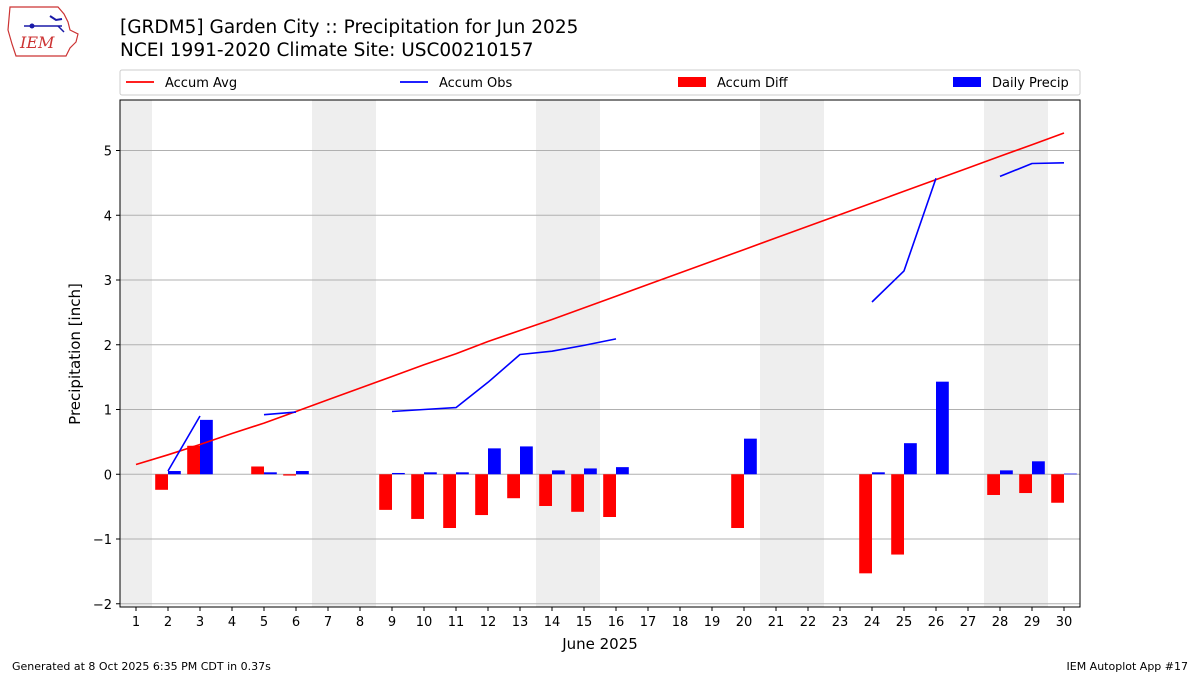 The width and height of the screenshot is (1200, 675). I want to click on legend-label-accum-obs: Accum Obs, so click(475, 83).